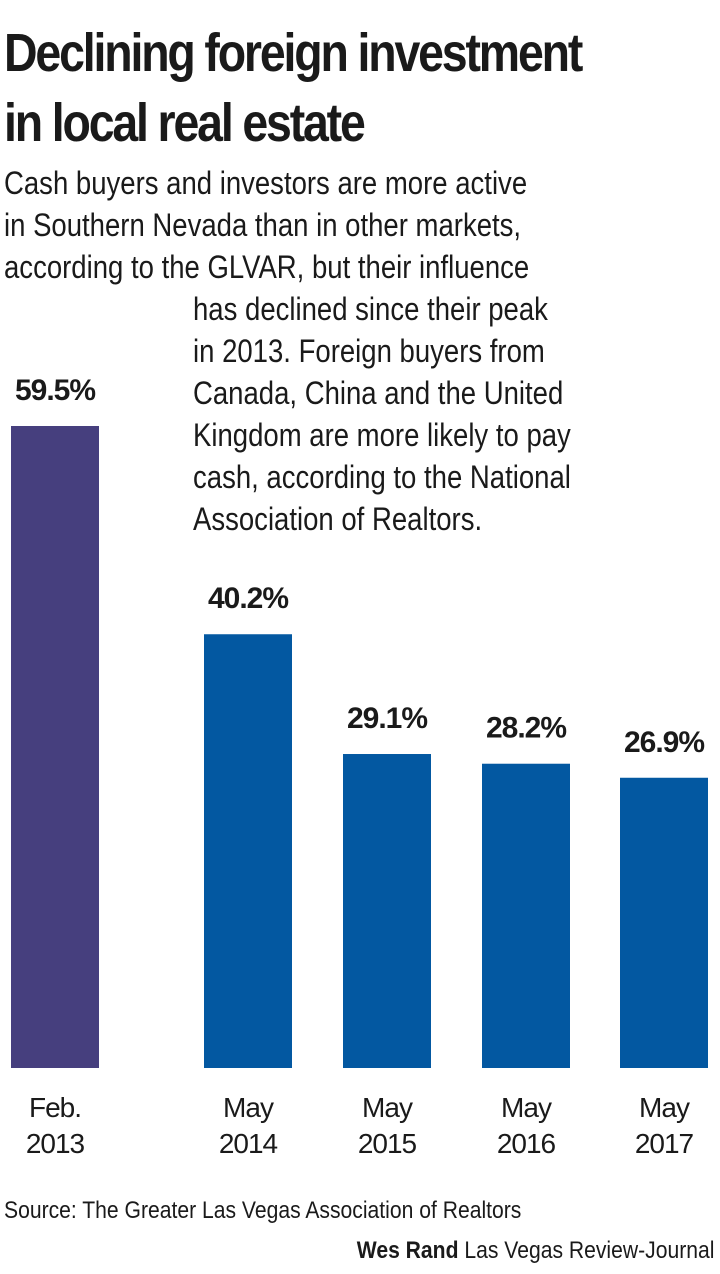 The width and height of the screenshot is (720, 1274). I want to click on category-label-1-line-0: May, so click(248, 1107).